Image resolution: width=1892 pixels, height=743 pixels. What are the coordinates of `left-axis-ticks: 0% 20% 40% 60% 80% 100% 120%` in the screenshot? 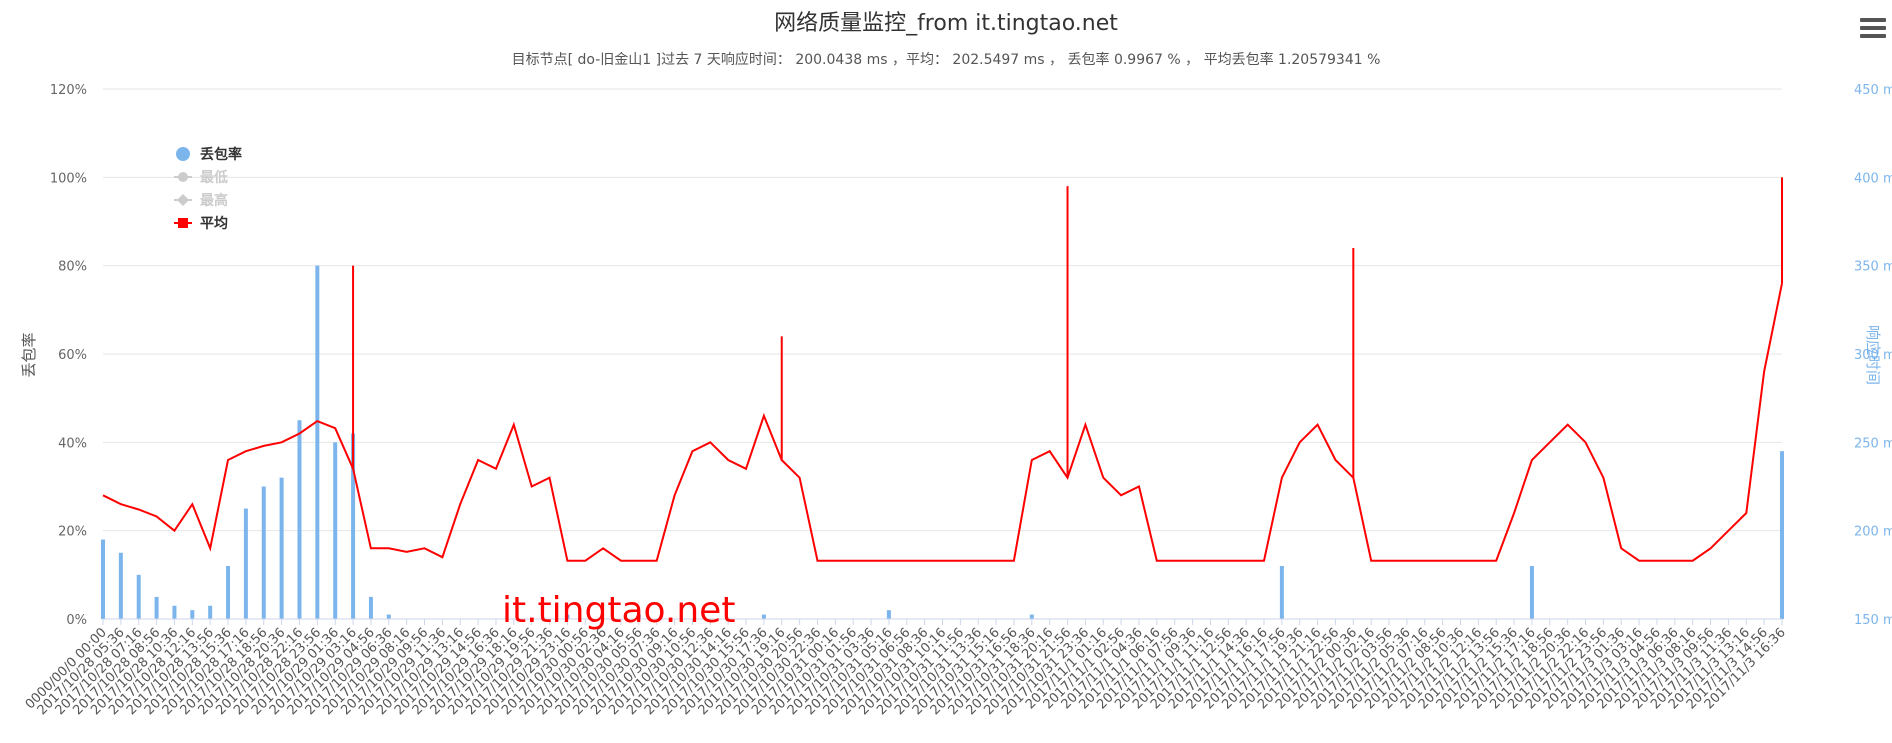 It's located at (68, 355).